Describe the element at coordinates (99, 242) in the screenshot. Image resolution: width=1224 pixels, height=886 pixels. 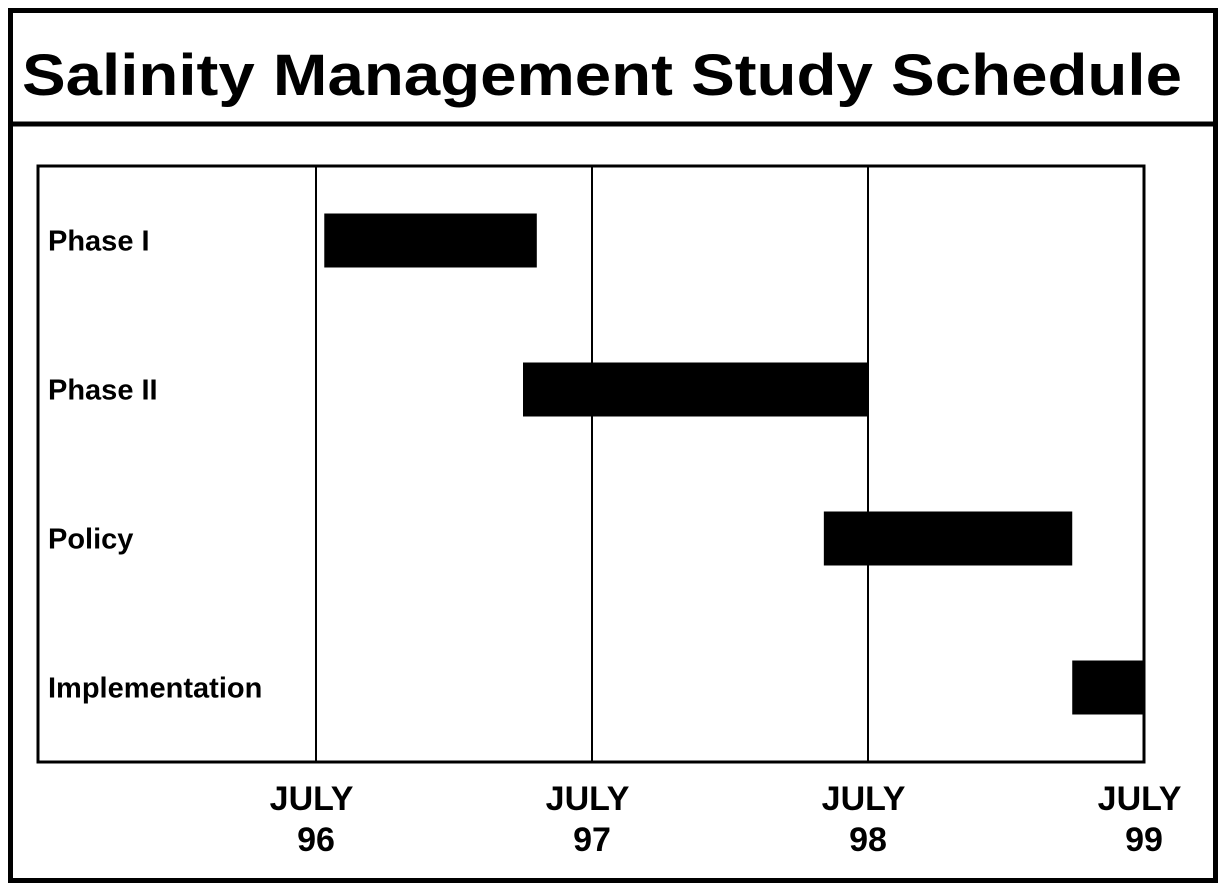
I see `y-tick-label: Phase I` at that location.